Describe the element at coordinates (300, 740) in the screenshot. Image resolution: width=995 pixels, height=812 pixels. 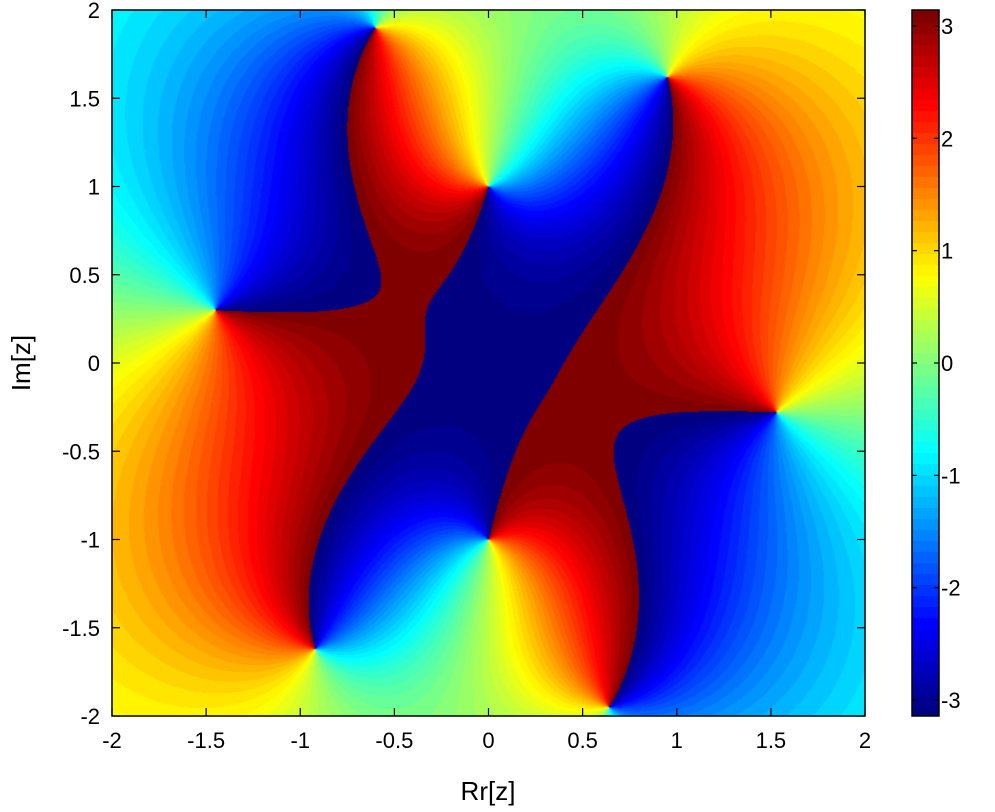
I see `x-tick-label: -1` at that location.